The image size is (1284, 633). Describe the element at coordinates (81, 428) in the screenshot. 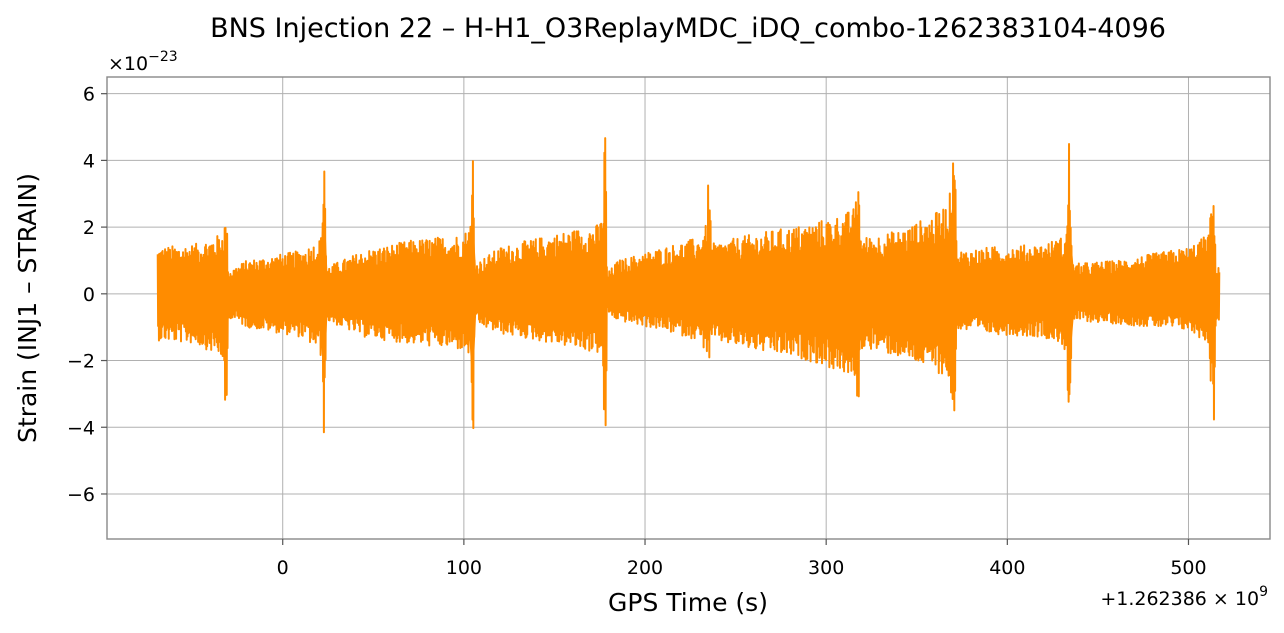

I see `y-tick-label: −4` at that location.